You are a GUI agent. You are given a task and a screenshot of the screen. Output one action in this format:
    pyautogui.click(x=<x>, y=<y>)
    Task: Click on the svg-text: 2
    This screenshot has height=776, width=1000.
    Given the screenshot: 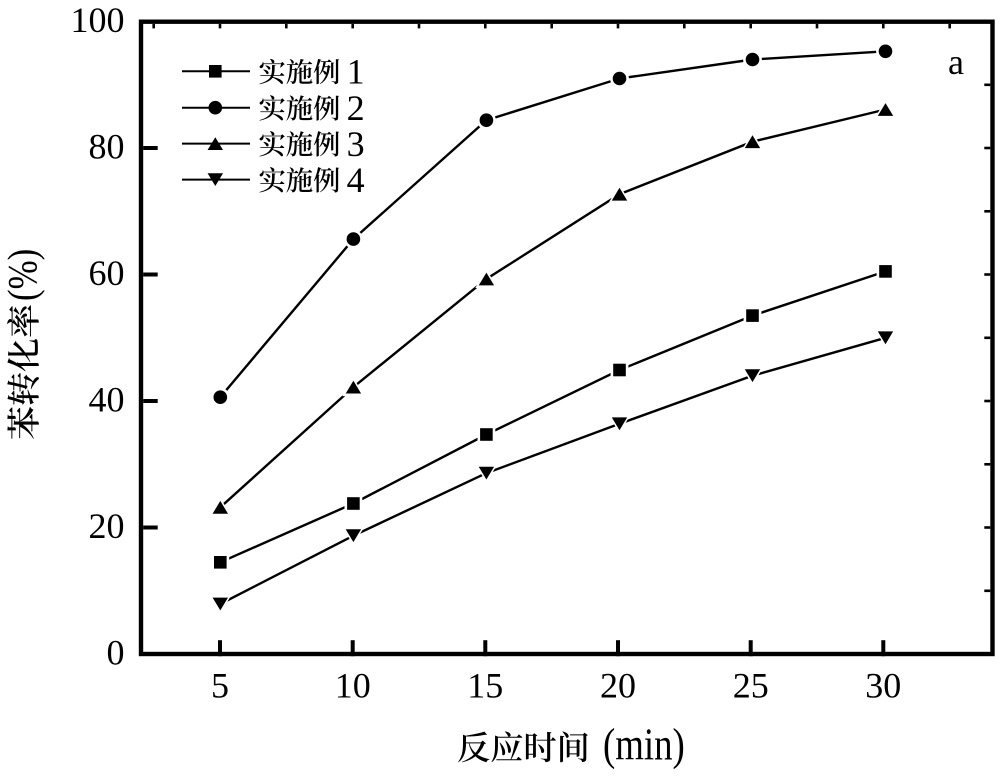 What is the action you would take?
    pyautogui.click(x=356, y=108)
    